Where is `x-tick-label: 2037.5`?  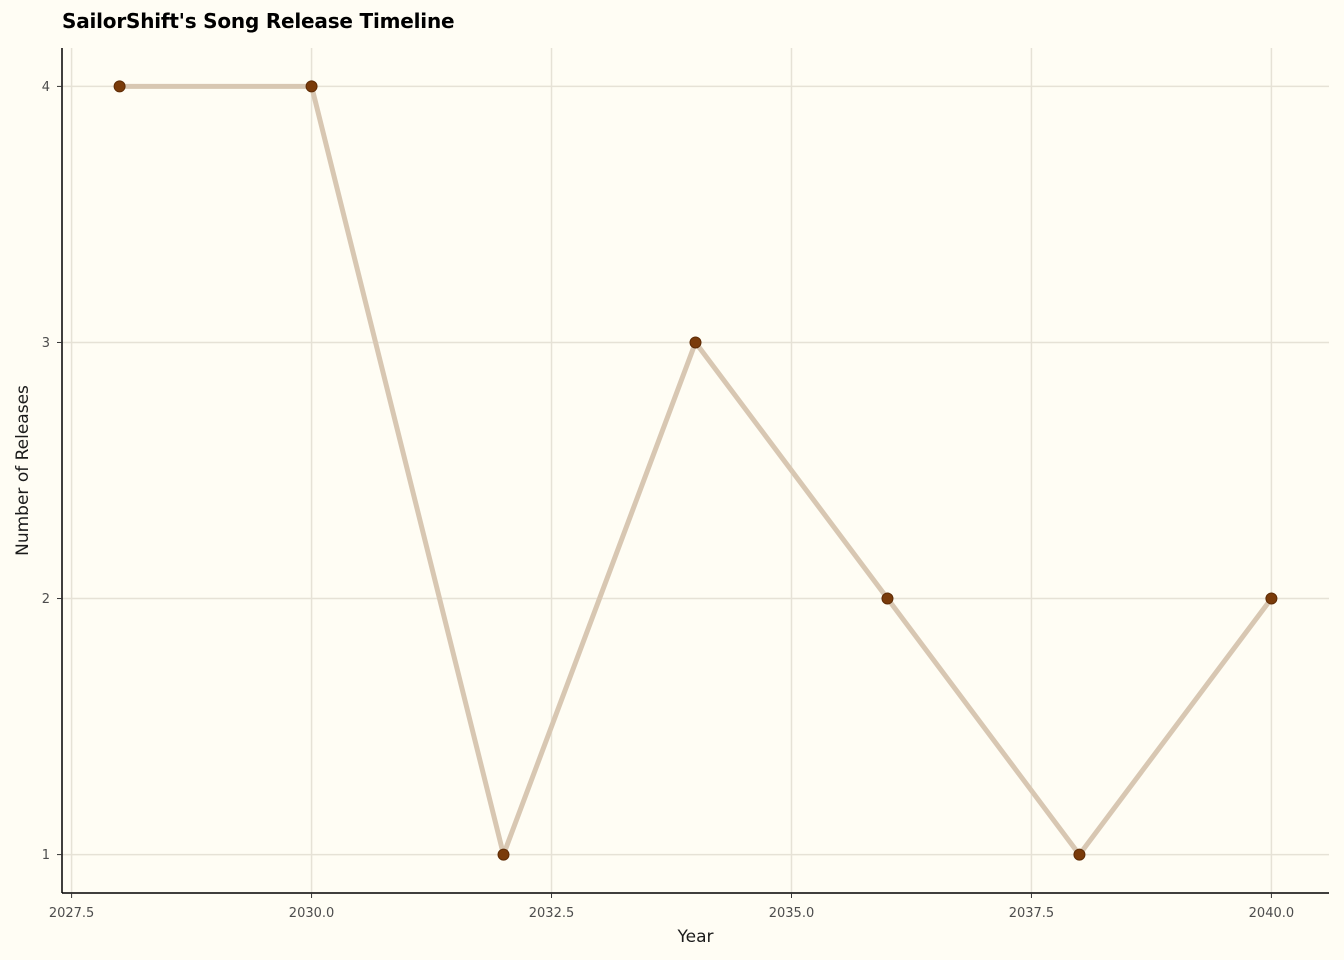
x-tick-label: 2037.5 is located at coordinates (1032, 913).